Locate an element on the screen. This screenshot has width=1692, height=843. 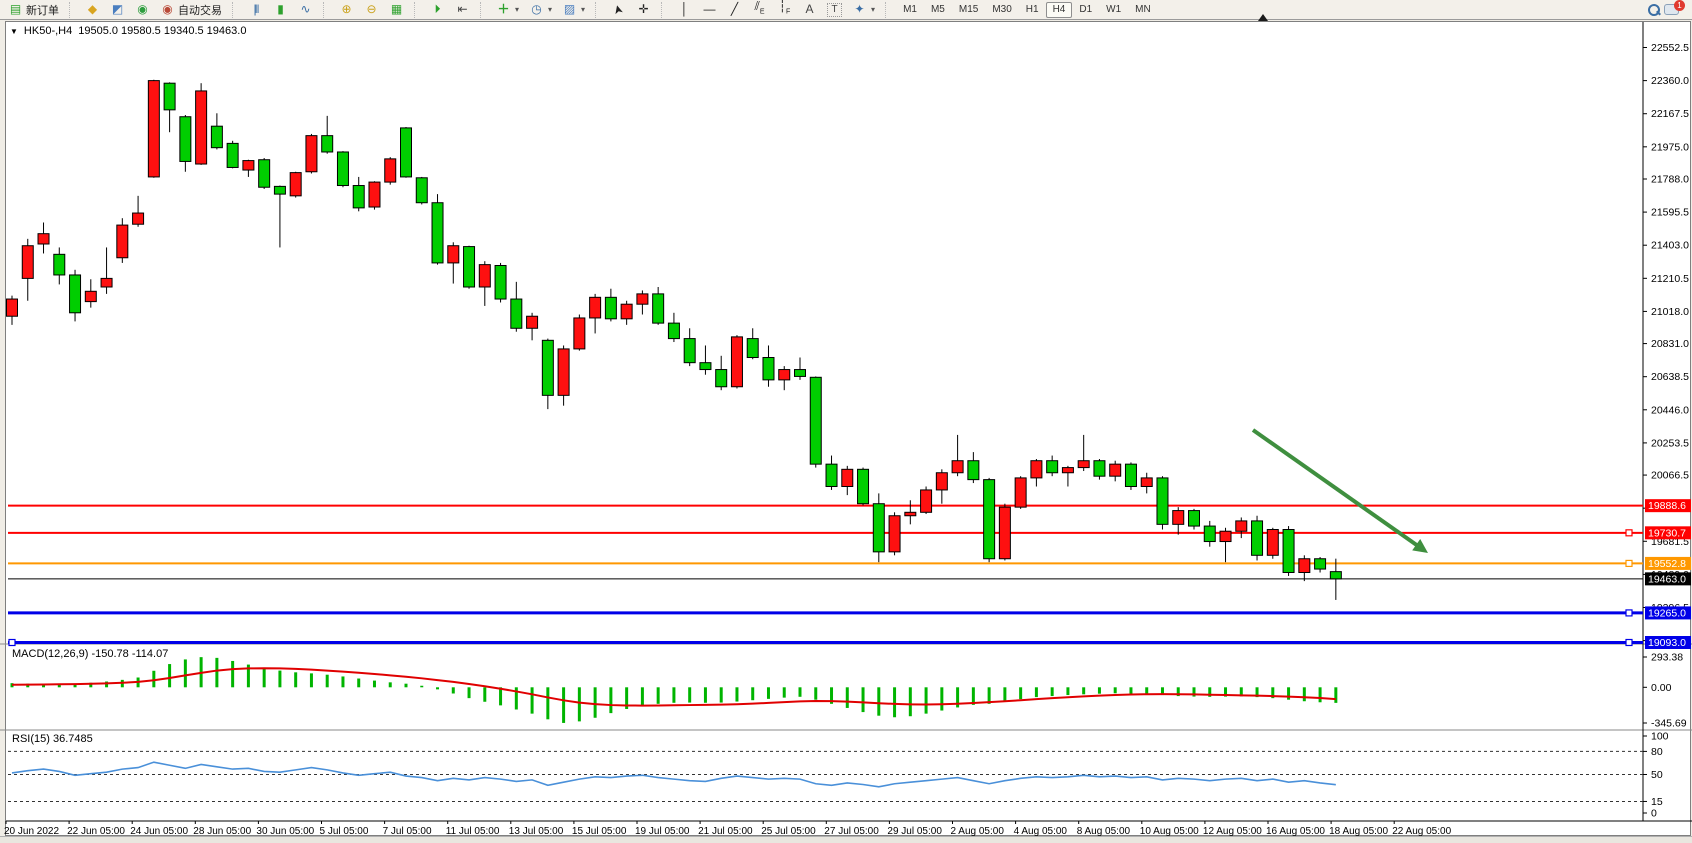
equidistant-channel-button: ⫽E is located at coordinates (759, 9).